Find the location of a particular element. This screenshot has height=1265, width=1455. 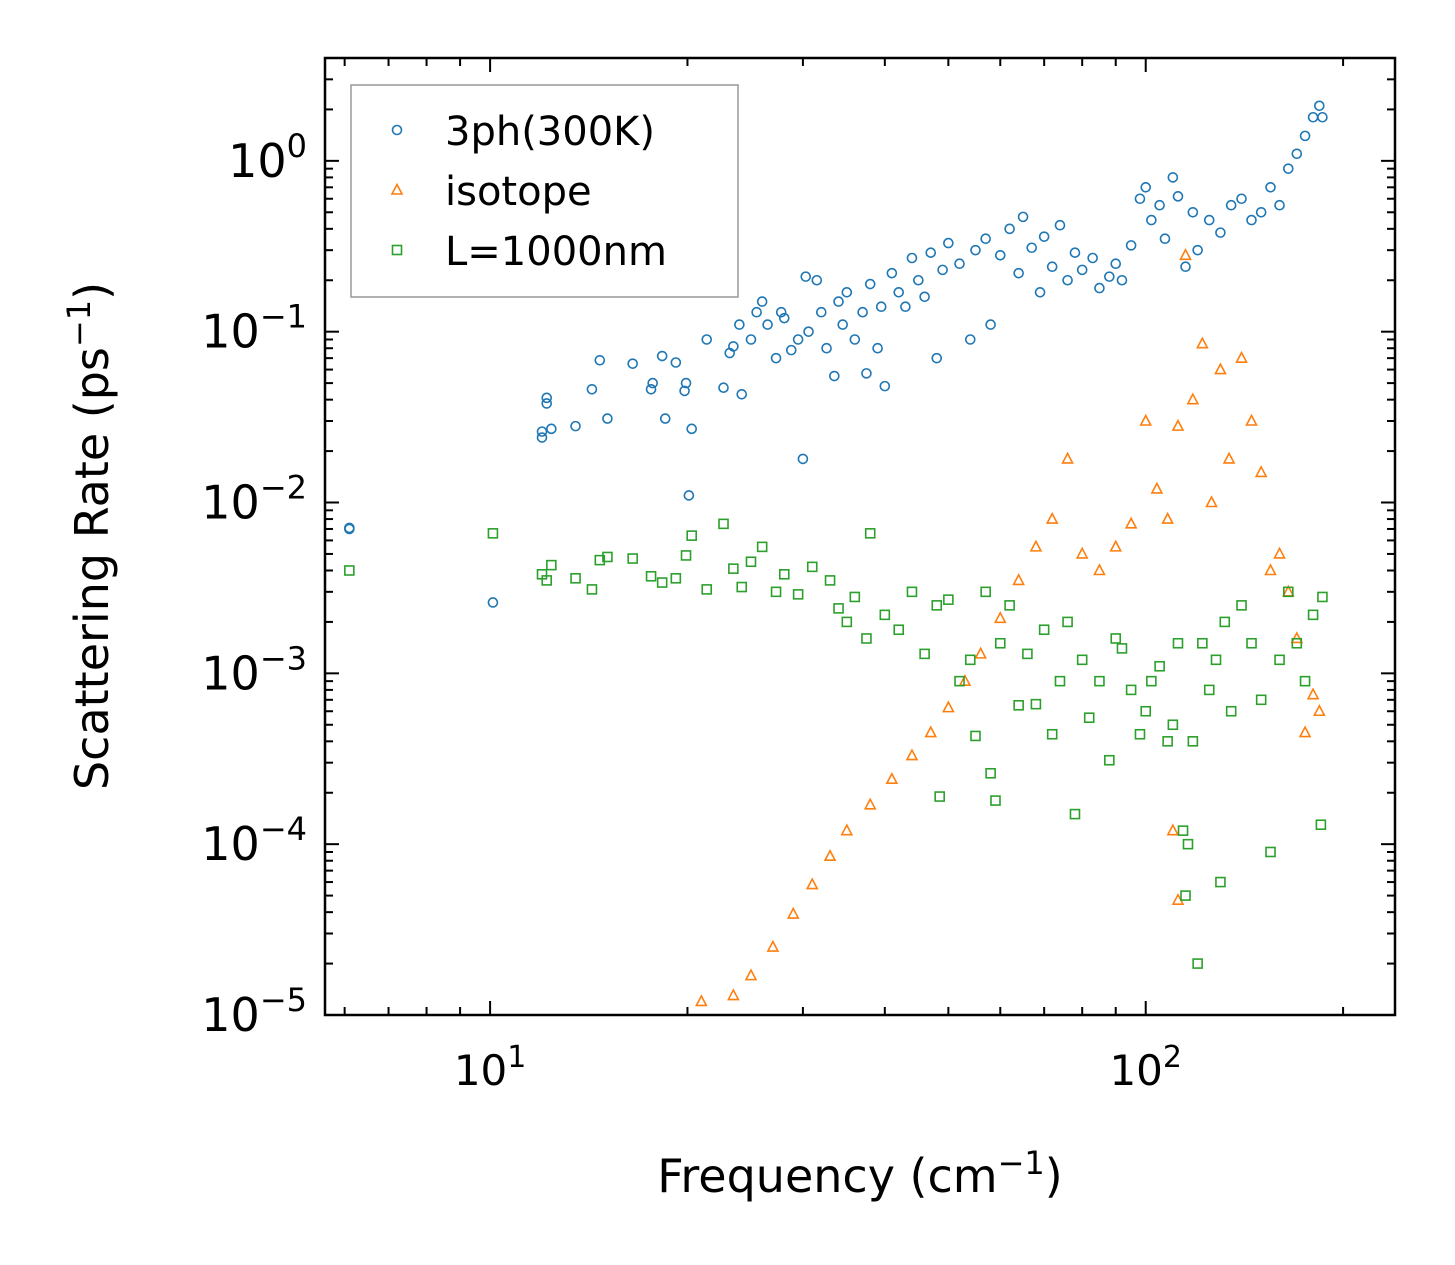

y-axis-label: Scattering Rate (ps−1) is located at coordinates (89, 536).